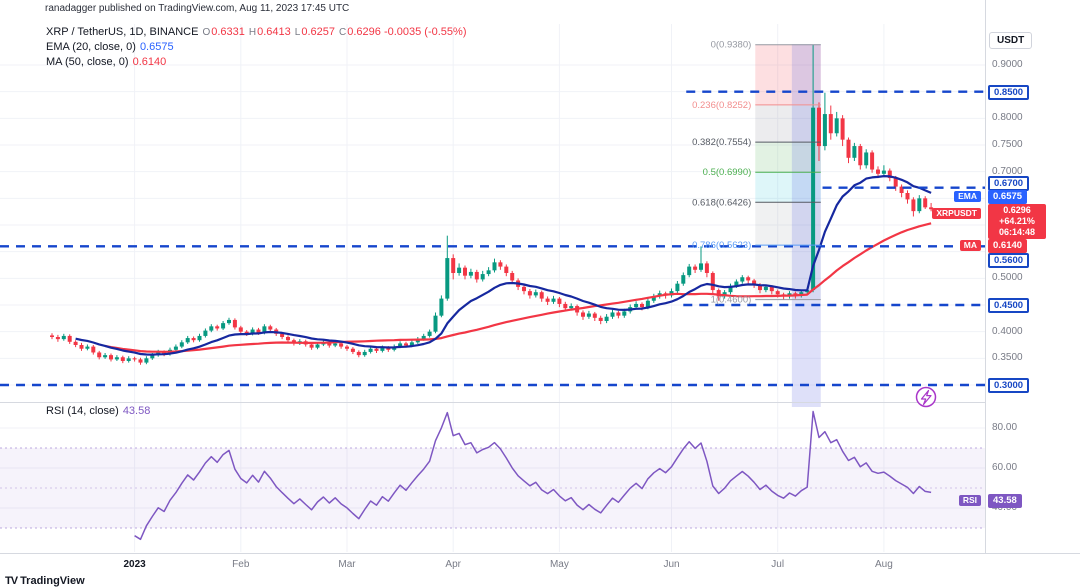 The height and width of the screenshot is (587, 1080). I want to click on fib-level-label: 0.618(0.6426), so click(721, 202).